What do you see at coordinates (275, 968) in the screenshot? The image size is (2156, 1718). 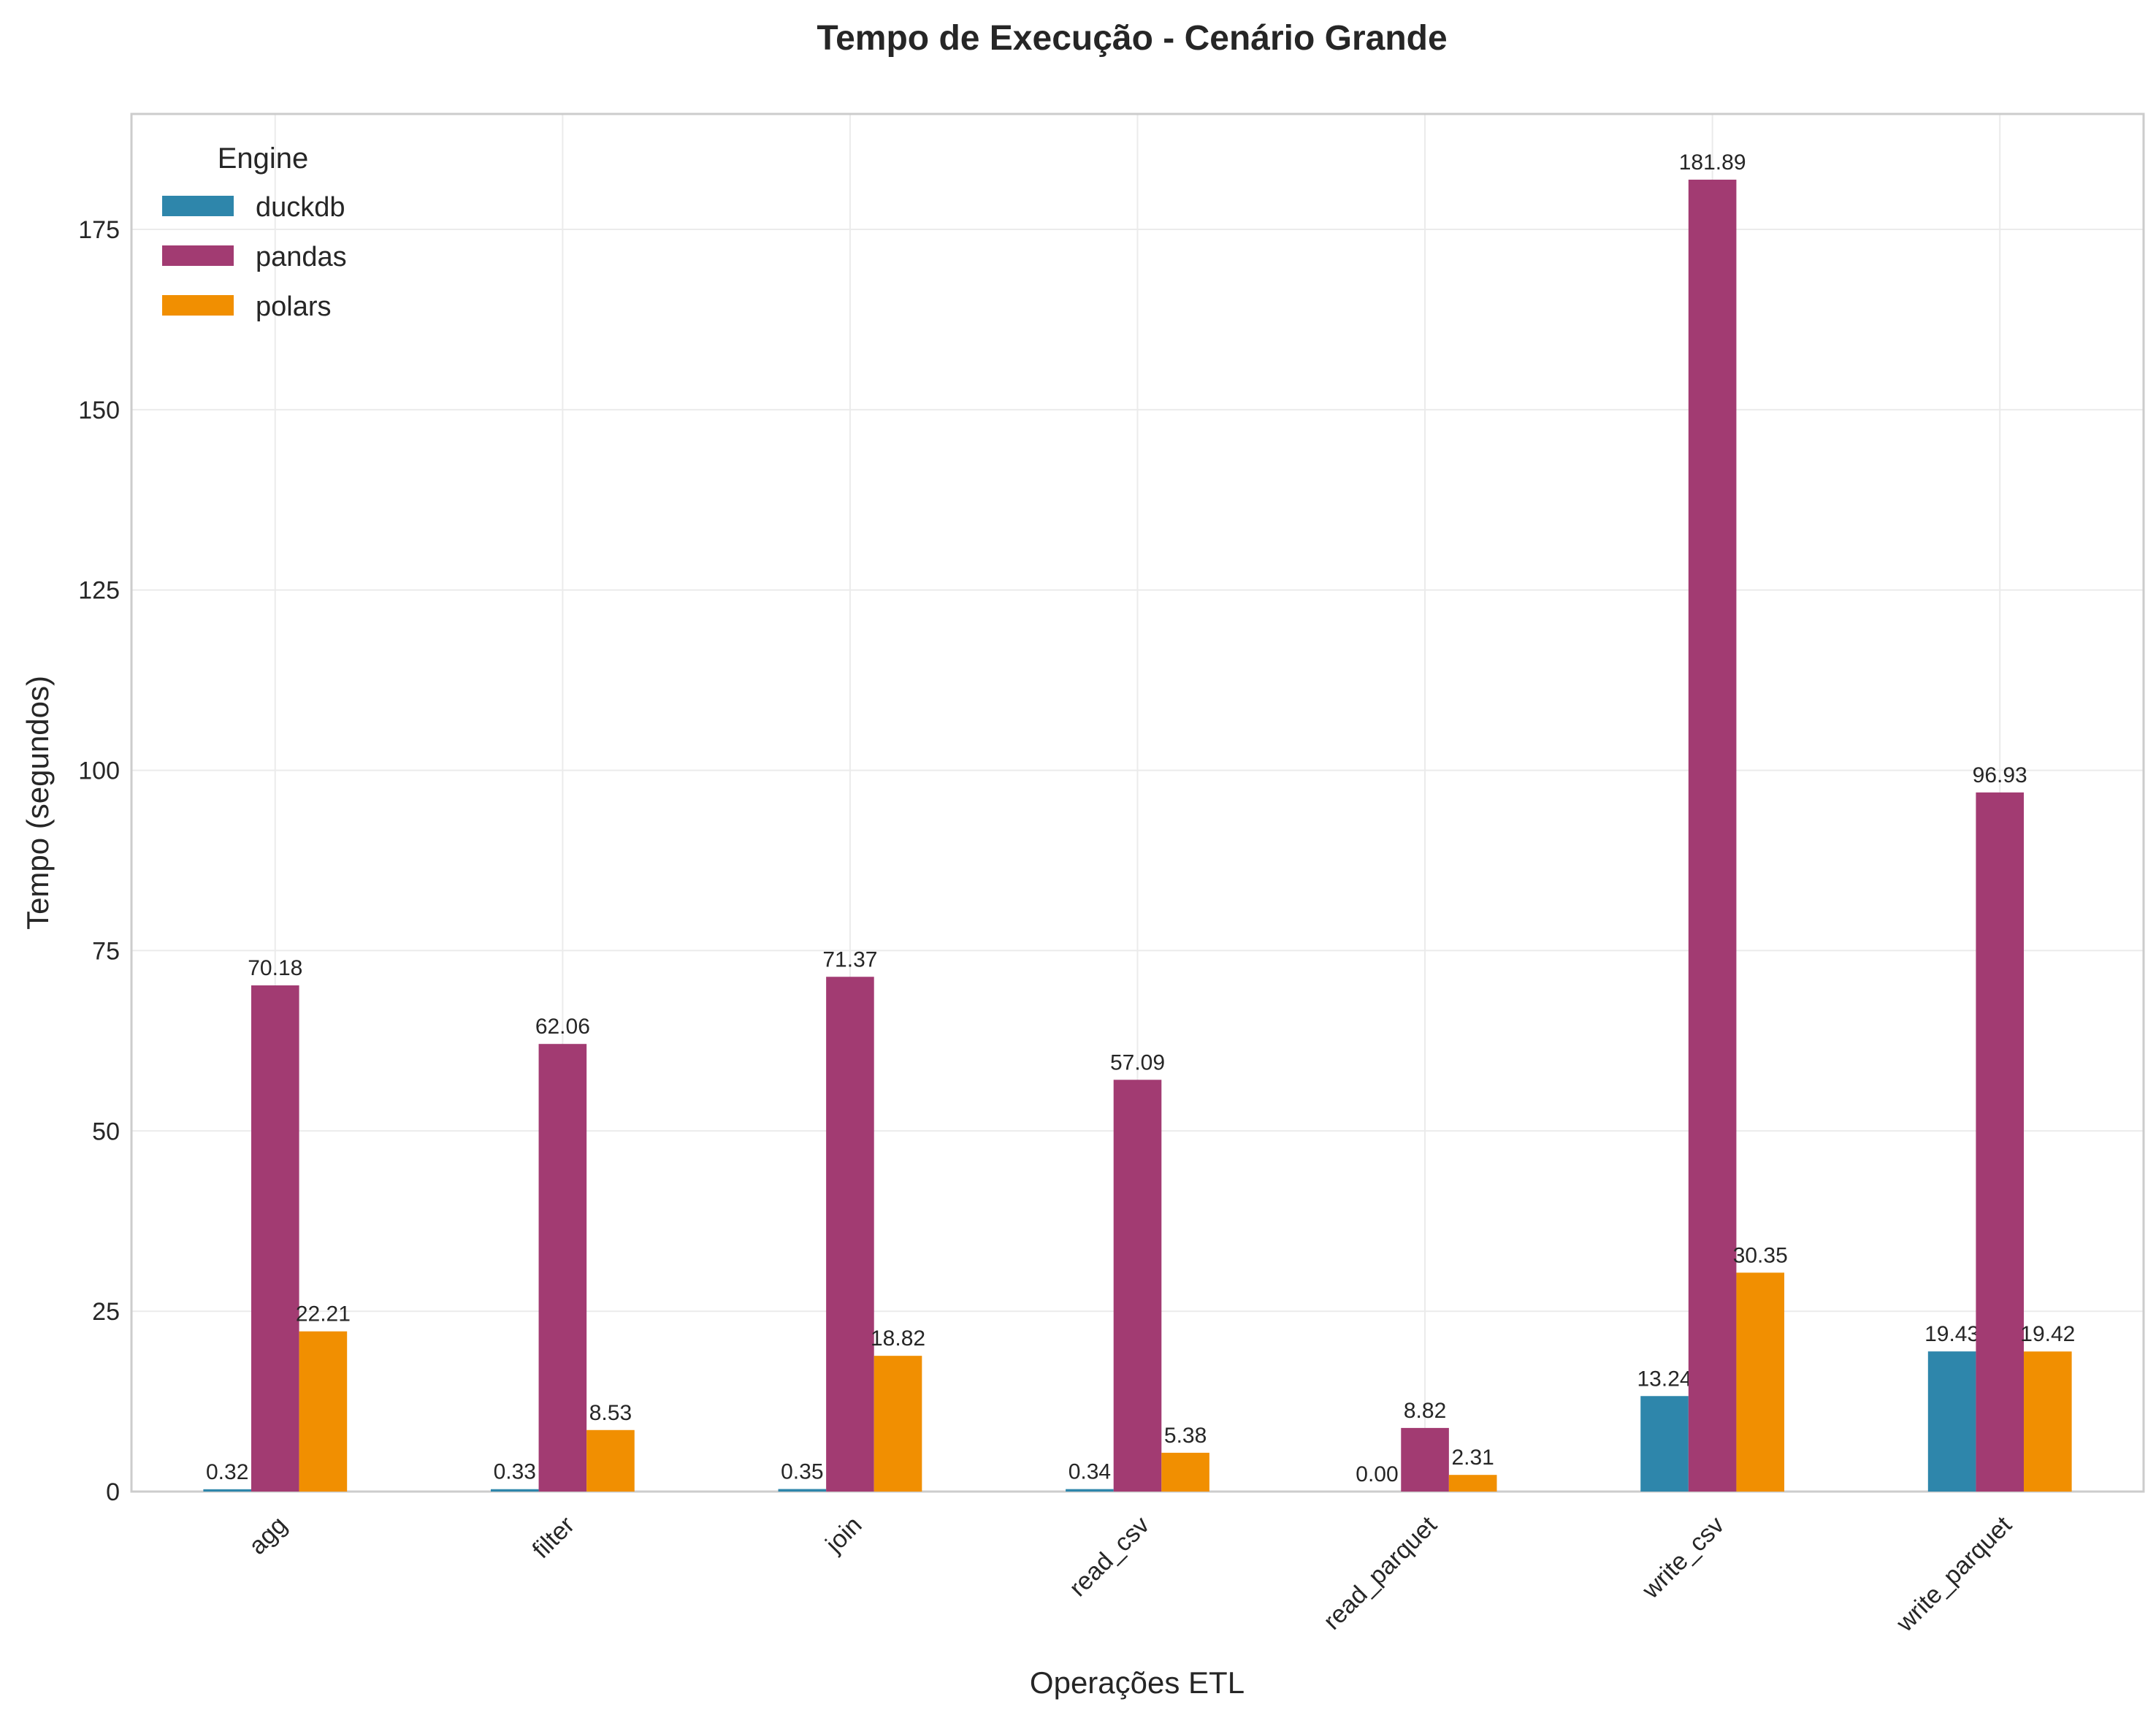 I see `bar-value-label: 70.18` at bounding box center [275, 968].